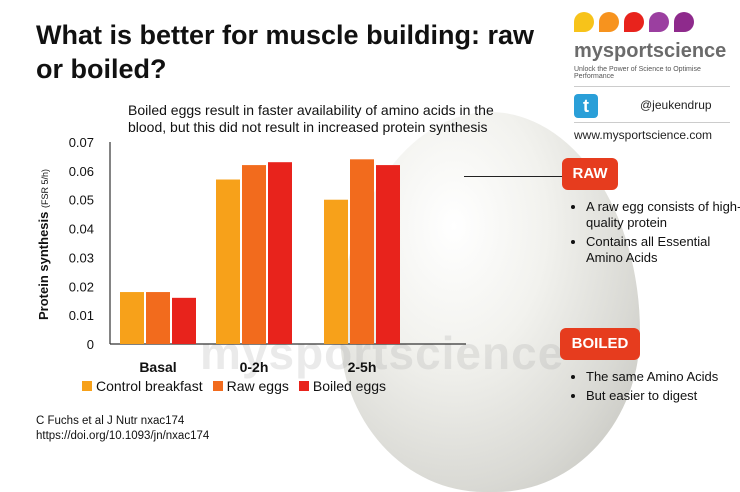  I want to click on logo-dot-red, so click(634, 22).